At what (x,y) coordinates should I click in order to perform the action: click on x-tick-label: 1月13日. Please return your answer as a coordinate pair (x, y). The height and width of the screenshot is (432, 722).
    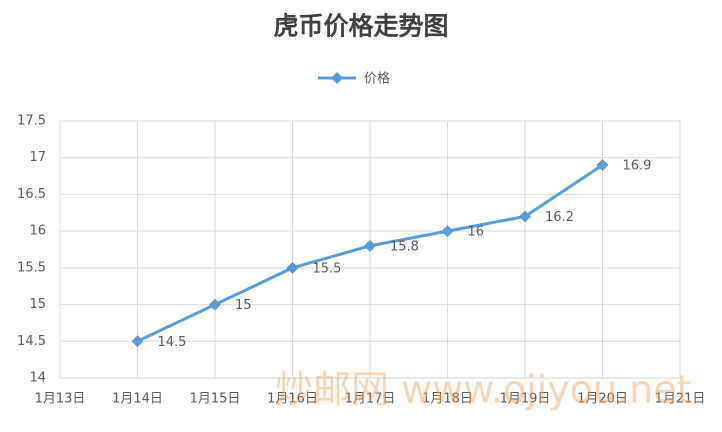
    Looking at the image, I should click on (60, 399).